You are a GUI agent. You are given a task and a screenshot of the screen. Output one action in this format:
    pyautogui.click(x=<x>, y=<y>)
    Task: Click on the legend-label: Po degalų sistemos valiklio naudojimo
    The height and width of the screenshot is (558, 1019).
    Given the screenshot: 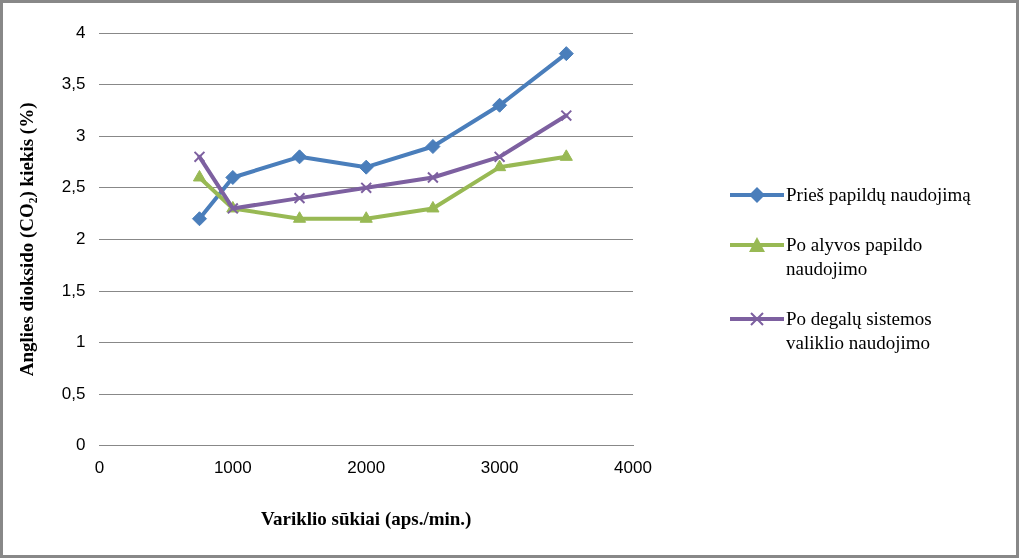 What is the action you would take?
    pyautogui.click(x=859, y=331)
    